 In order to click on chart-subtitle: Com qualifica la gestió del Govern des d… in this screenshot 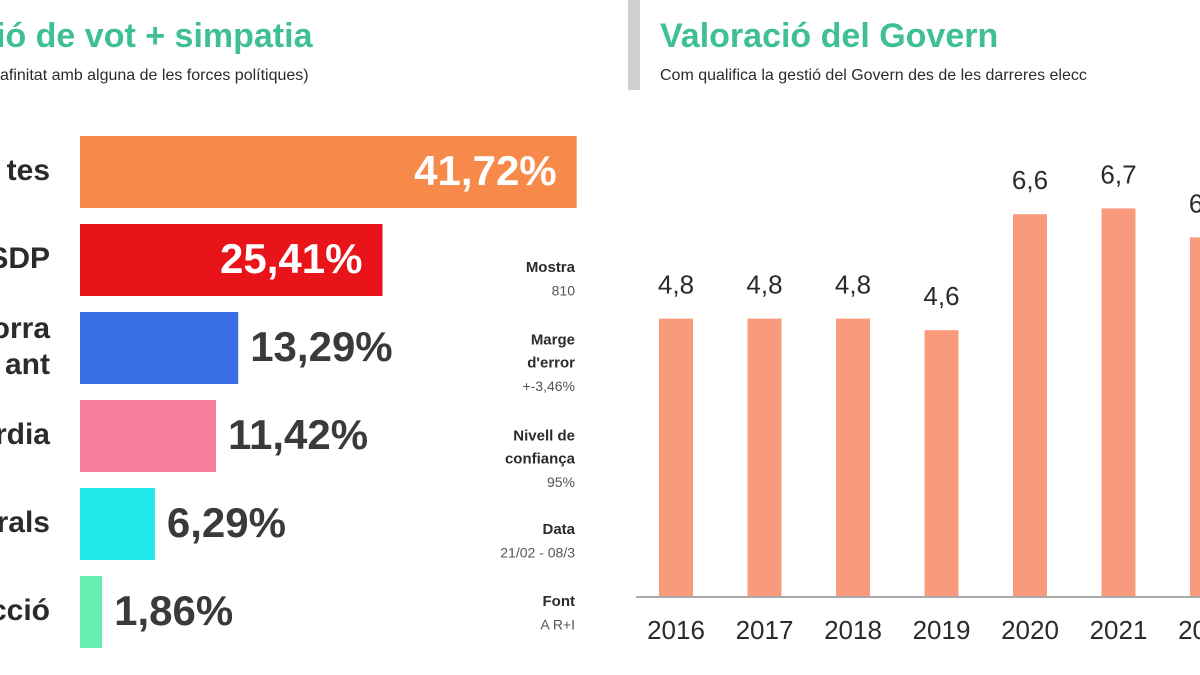, I will do `click(873, 75)`.